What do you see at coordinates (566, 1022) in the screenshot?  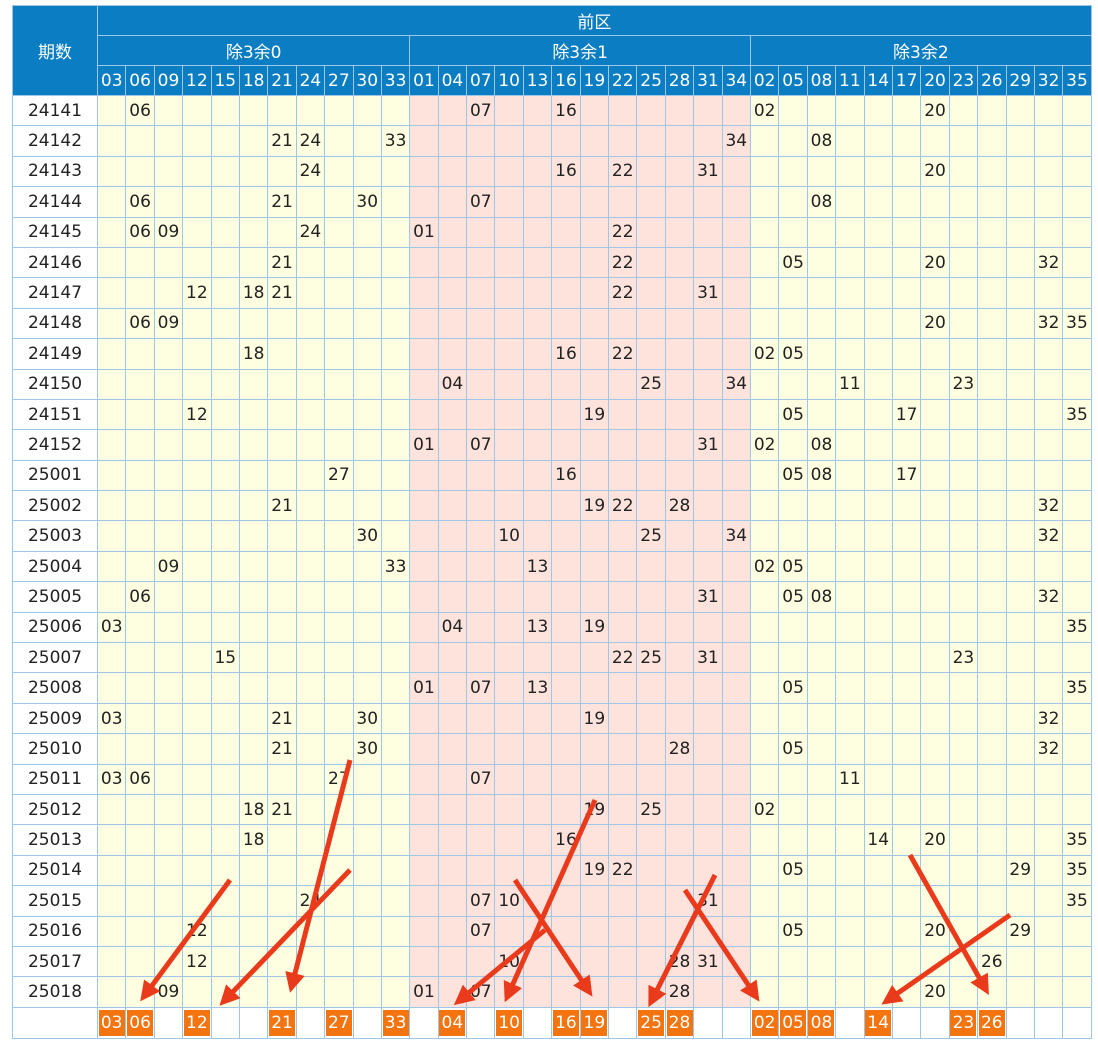 I see `cell: 16` at bounding box center [566, 1022].